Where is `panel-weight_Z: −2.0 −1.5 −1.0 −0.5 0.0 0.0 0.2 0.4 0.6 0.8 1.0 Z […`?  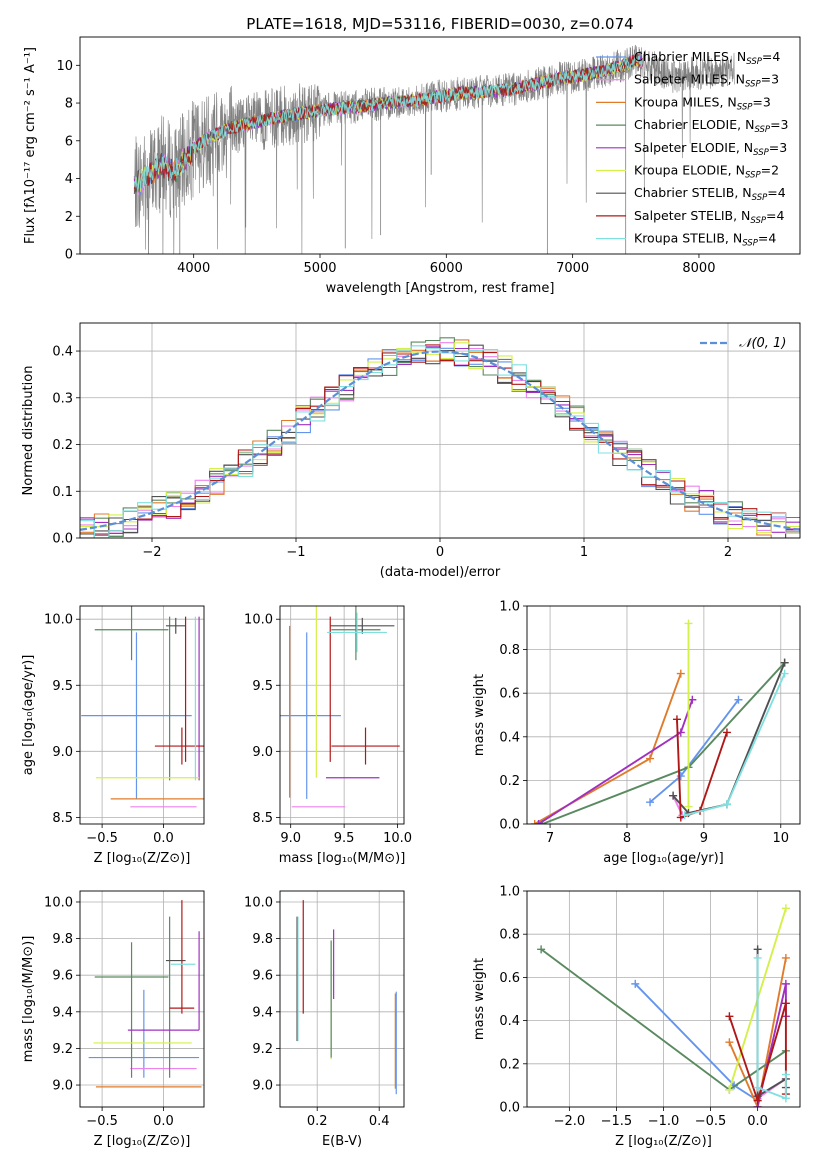
panel-weight_Z: −2.0 −1.5 −1.0 −0.5 0.0 0.0 0.2 0.4 0.6 0.8 1.0 Z [… is located at coordinates (636, 1017).